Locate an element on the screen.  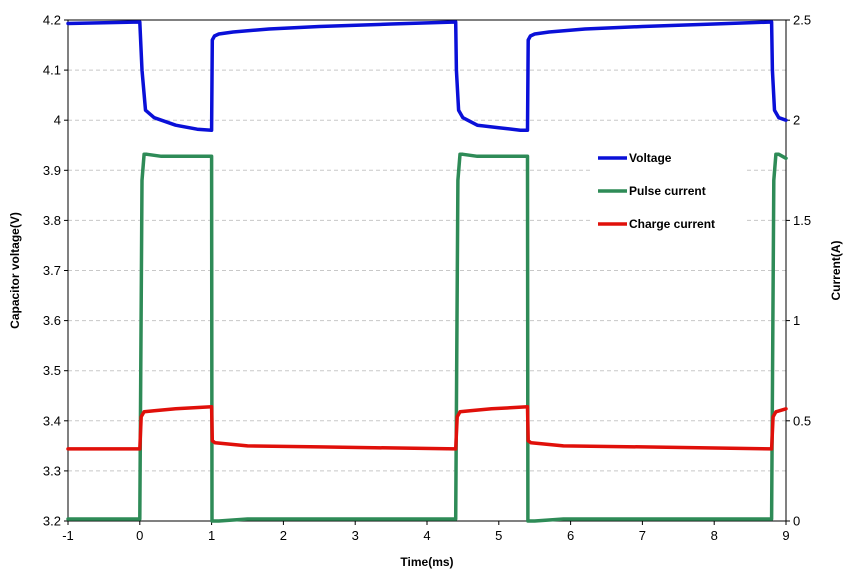
y-left-tick-label: 3.7 is located at coordinates (52, 270).